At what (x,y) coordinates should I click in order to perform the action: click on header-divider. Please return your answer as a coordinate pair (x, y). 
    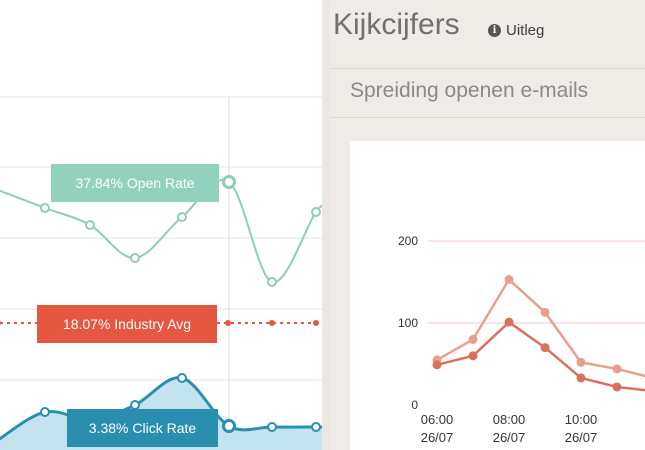
    Looking at the image, I should click on (487, 68).